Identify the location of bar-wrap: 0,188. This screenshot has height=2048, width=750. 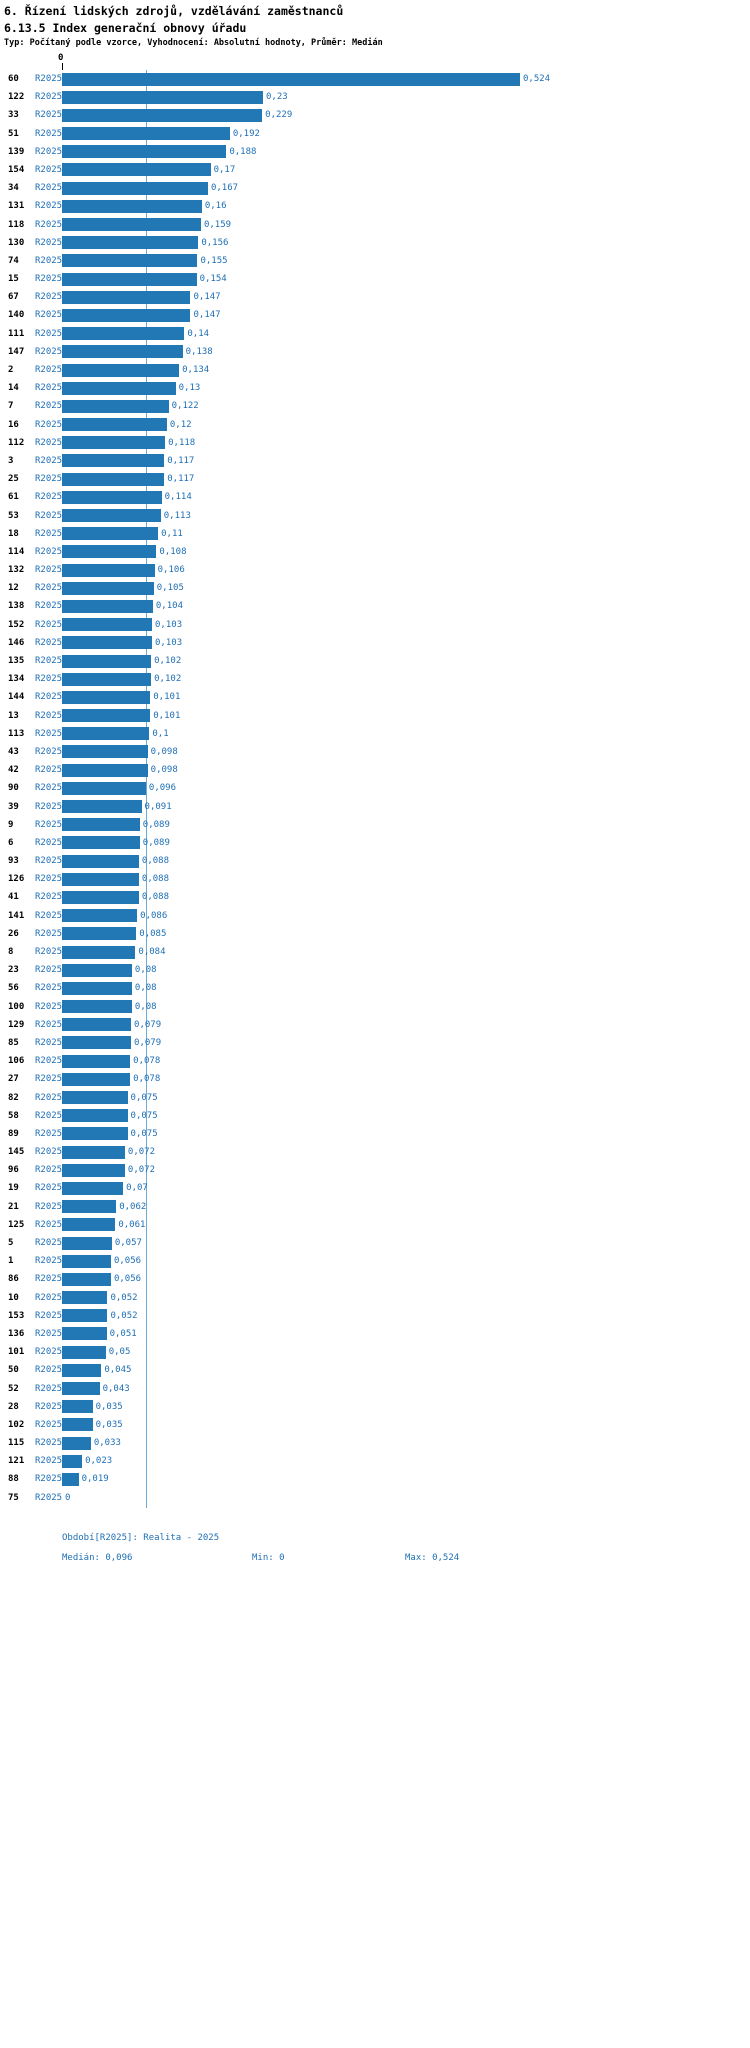
(159, 152).